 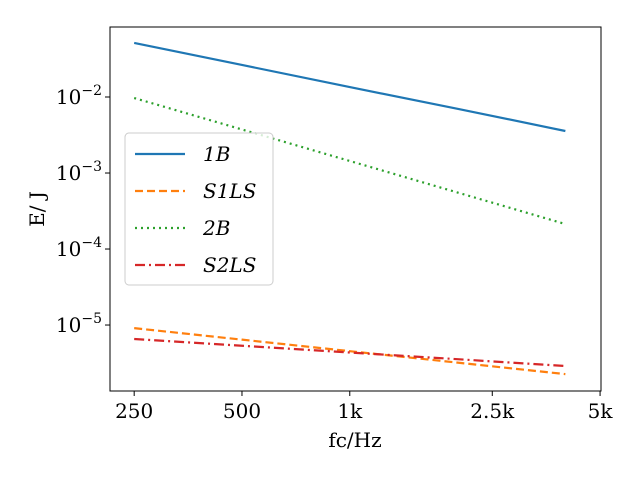 What do you see at coordinates (601, 411) in the screenshot?
I see `x-tick-label: 5k` at bounding box center [601, 411].